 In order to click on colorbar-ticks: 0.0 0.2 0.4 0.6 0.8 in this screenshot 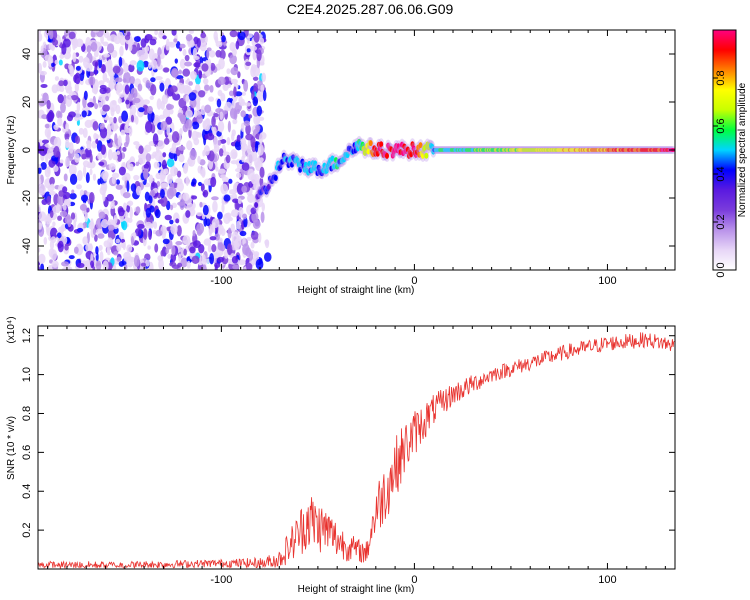, I will do `click(720, 174)`.